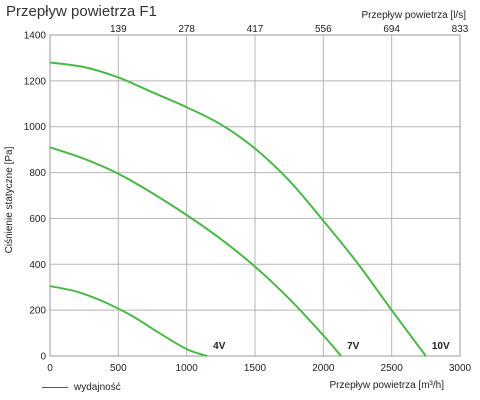 The image size is (480, 400). What do you see at coordinates (55, 387) in the screenshot?
I see `legend-swatch` at bounding box center [55, 387].